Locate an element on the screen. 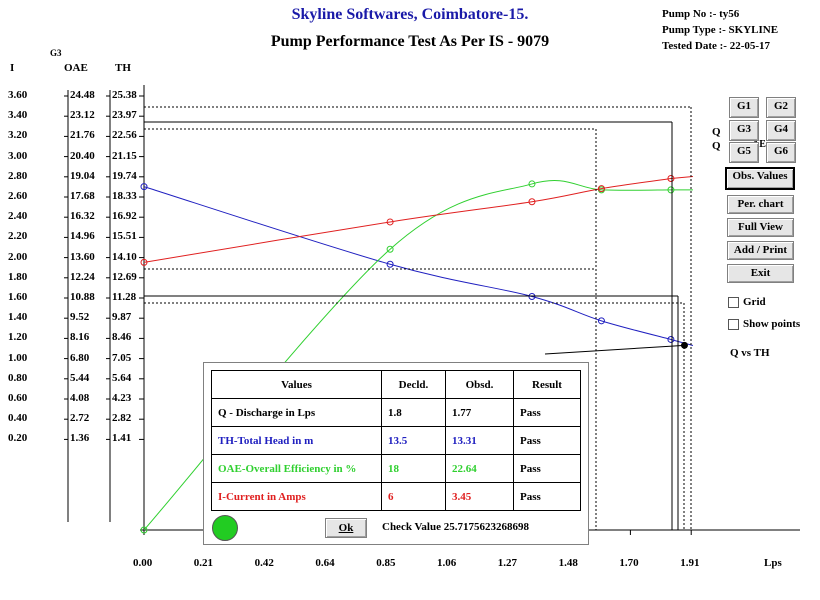  th-tick-label: 22.56 is located at coordinates (124, 135).